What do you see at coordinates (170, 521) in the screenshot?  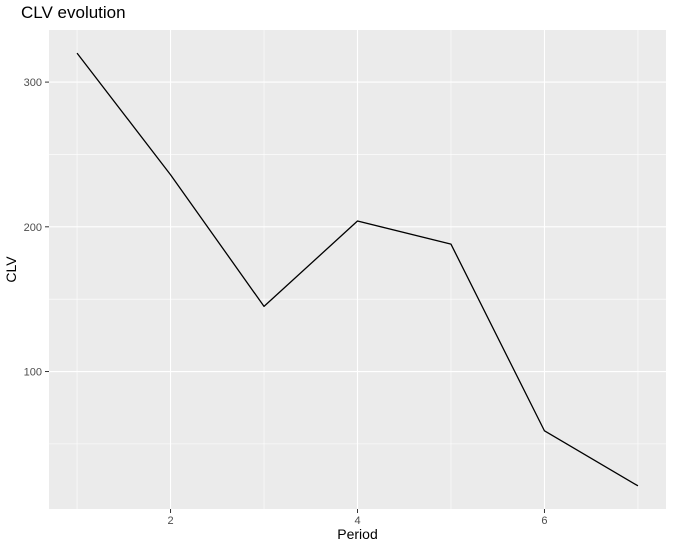 I see `x-tick-label: 2` at bounding box center [170, 521].